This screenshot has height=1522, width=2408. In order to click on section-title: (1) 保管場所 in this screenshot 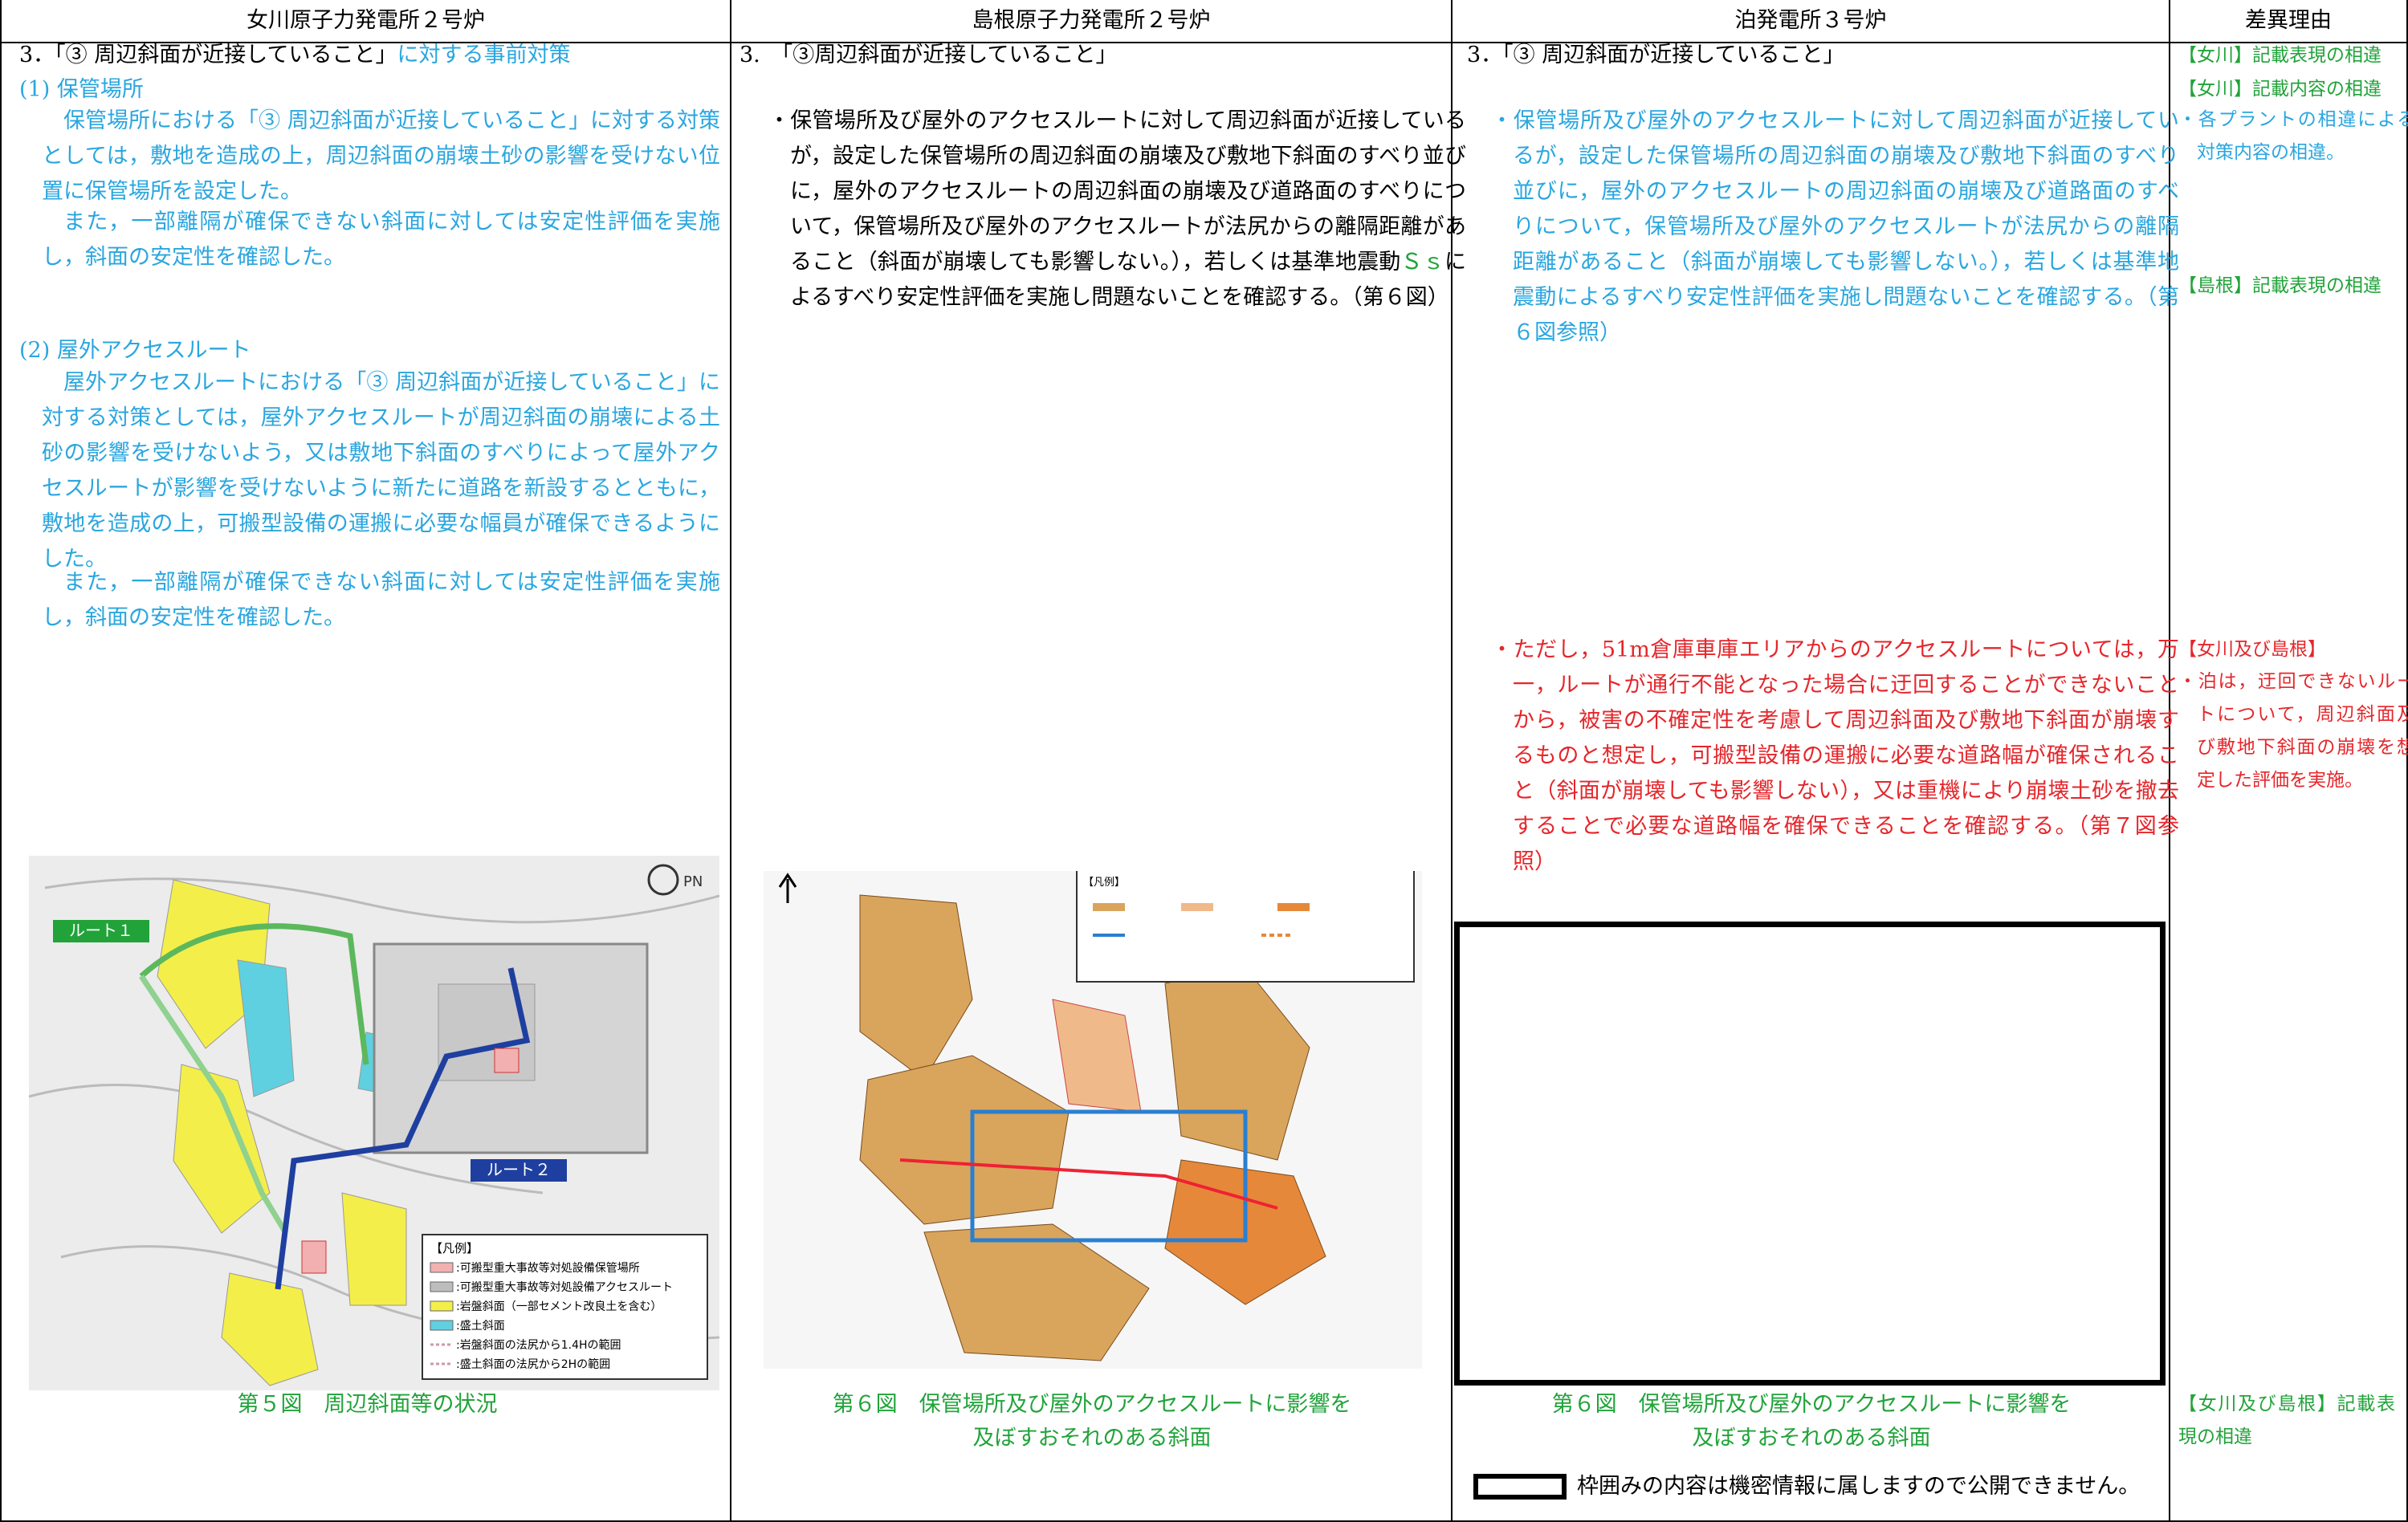, I will do `click(81, 89)`.